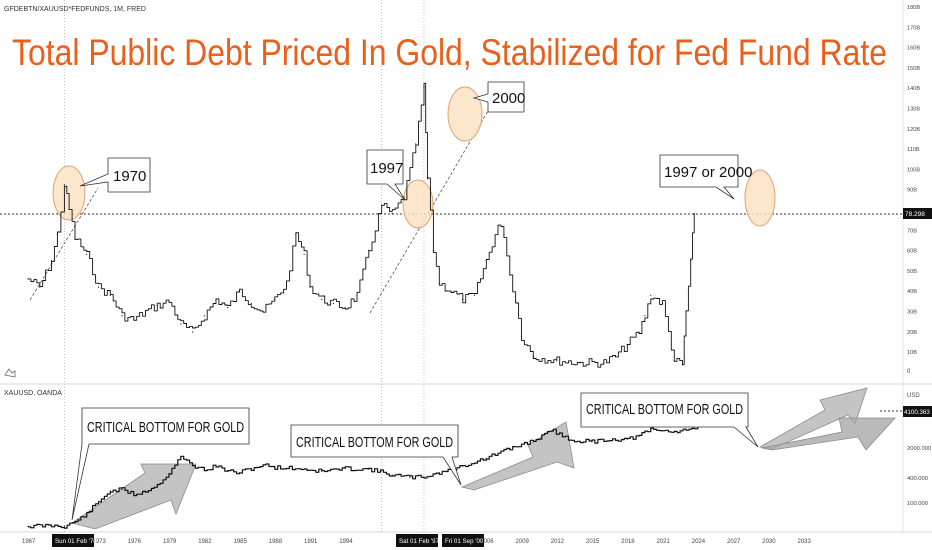  What do you see at coordinates (912, 191) in the screenshot?
I see `top-y-tick-label: 90B` at bounding box center [912, 191].